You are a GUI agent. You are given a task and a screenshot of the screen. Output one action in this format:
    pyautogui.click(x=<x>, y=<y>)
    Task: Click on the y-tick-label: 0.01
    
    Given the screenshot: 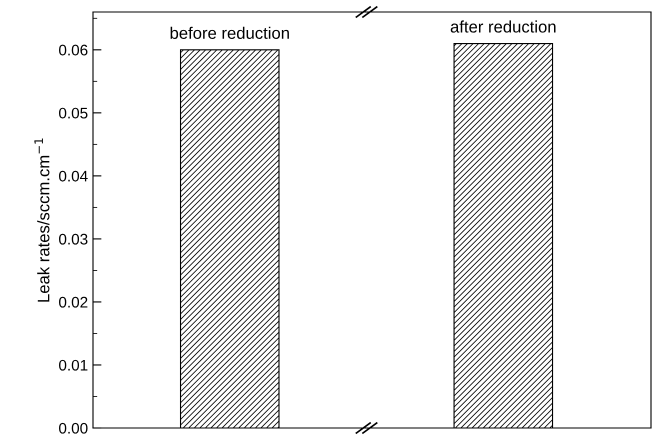 What is the action you would take?
    pyautogui.click(x=73, y=365)
    